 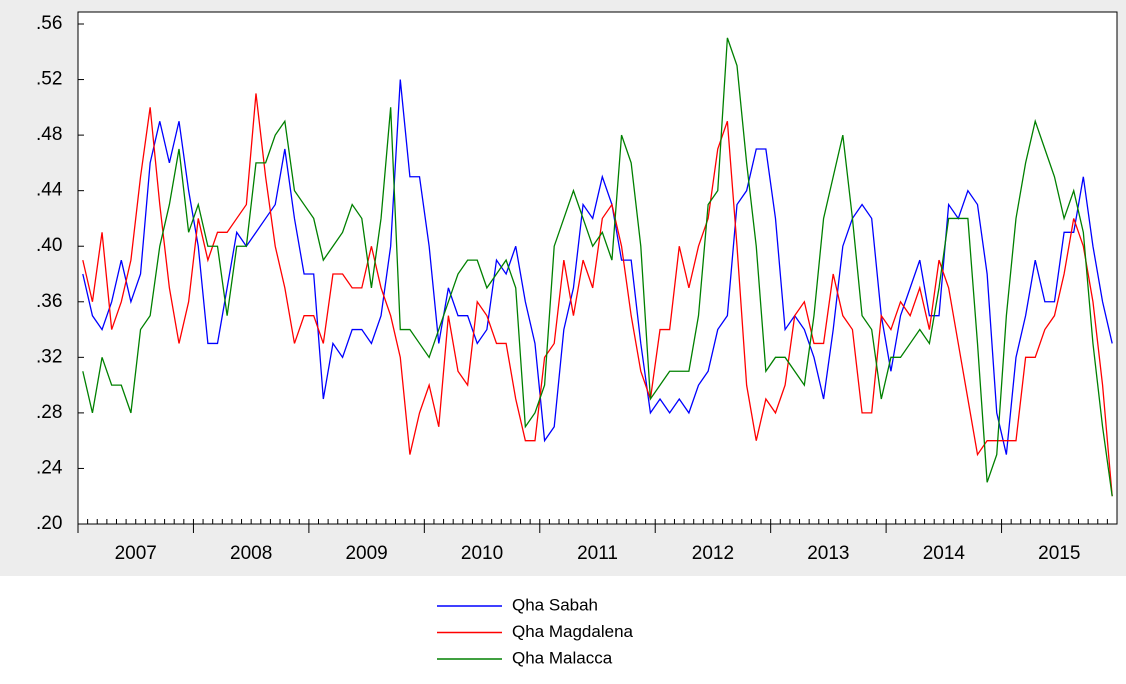 What do you see at coordinates (49, 23) in the screenshot?
I see `y-tick-label: .56` at bounding box center [49, 23].